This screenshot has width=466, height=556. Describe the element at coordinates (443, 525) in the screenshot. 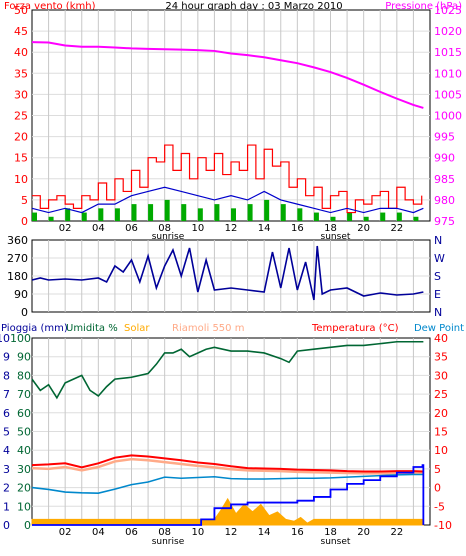

I see `temperature-axis-tick: -10` at that location.